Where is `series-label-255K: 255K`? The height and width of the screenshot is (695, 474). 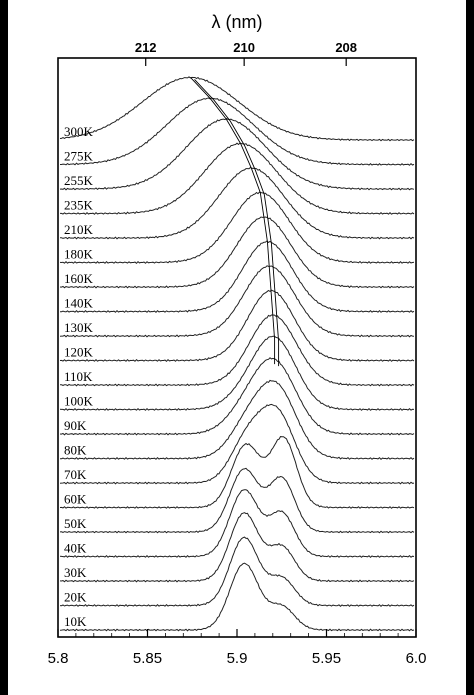 series-label-255K: 255K is located at coordinates (79, 180).